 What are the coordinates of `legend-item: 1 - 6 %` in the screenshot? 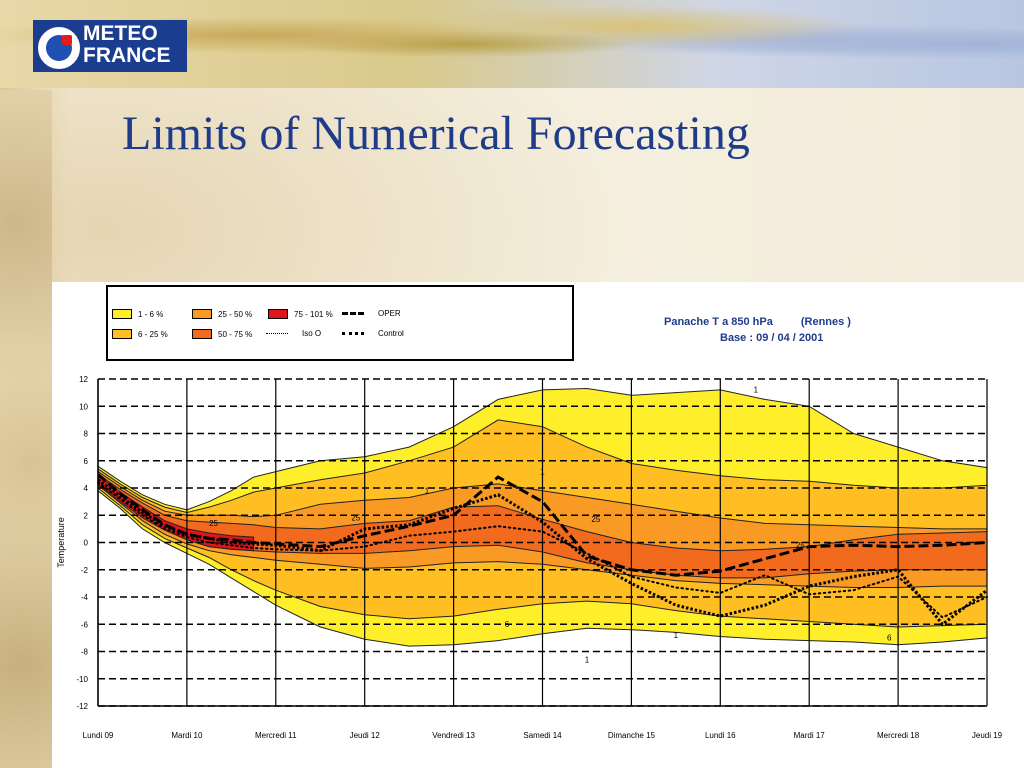 It's located at (137, 314).